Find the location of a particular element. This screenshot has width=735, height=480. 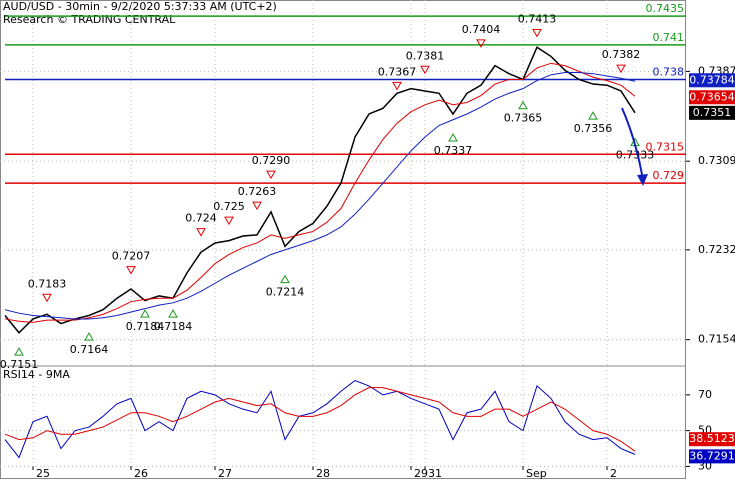

level-label: 0.729 is located at coordinates (669, 175).